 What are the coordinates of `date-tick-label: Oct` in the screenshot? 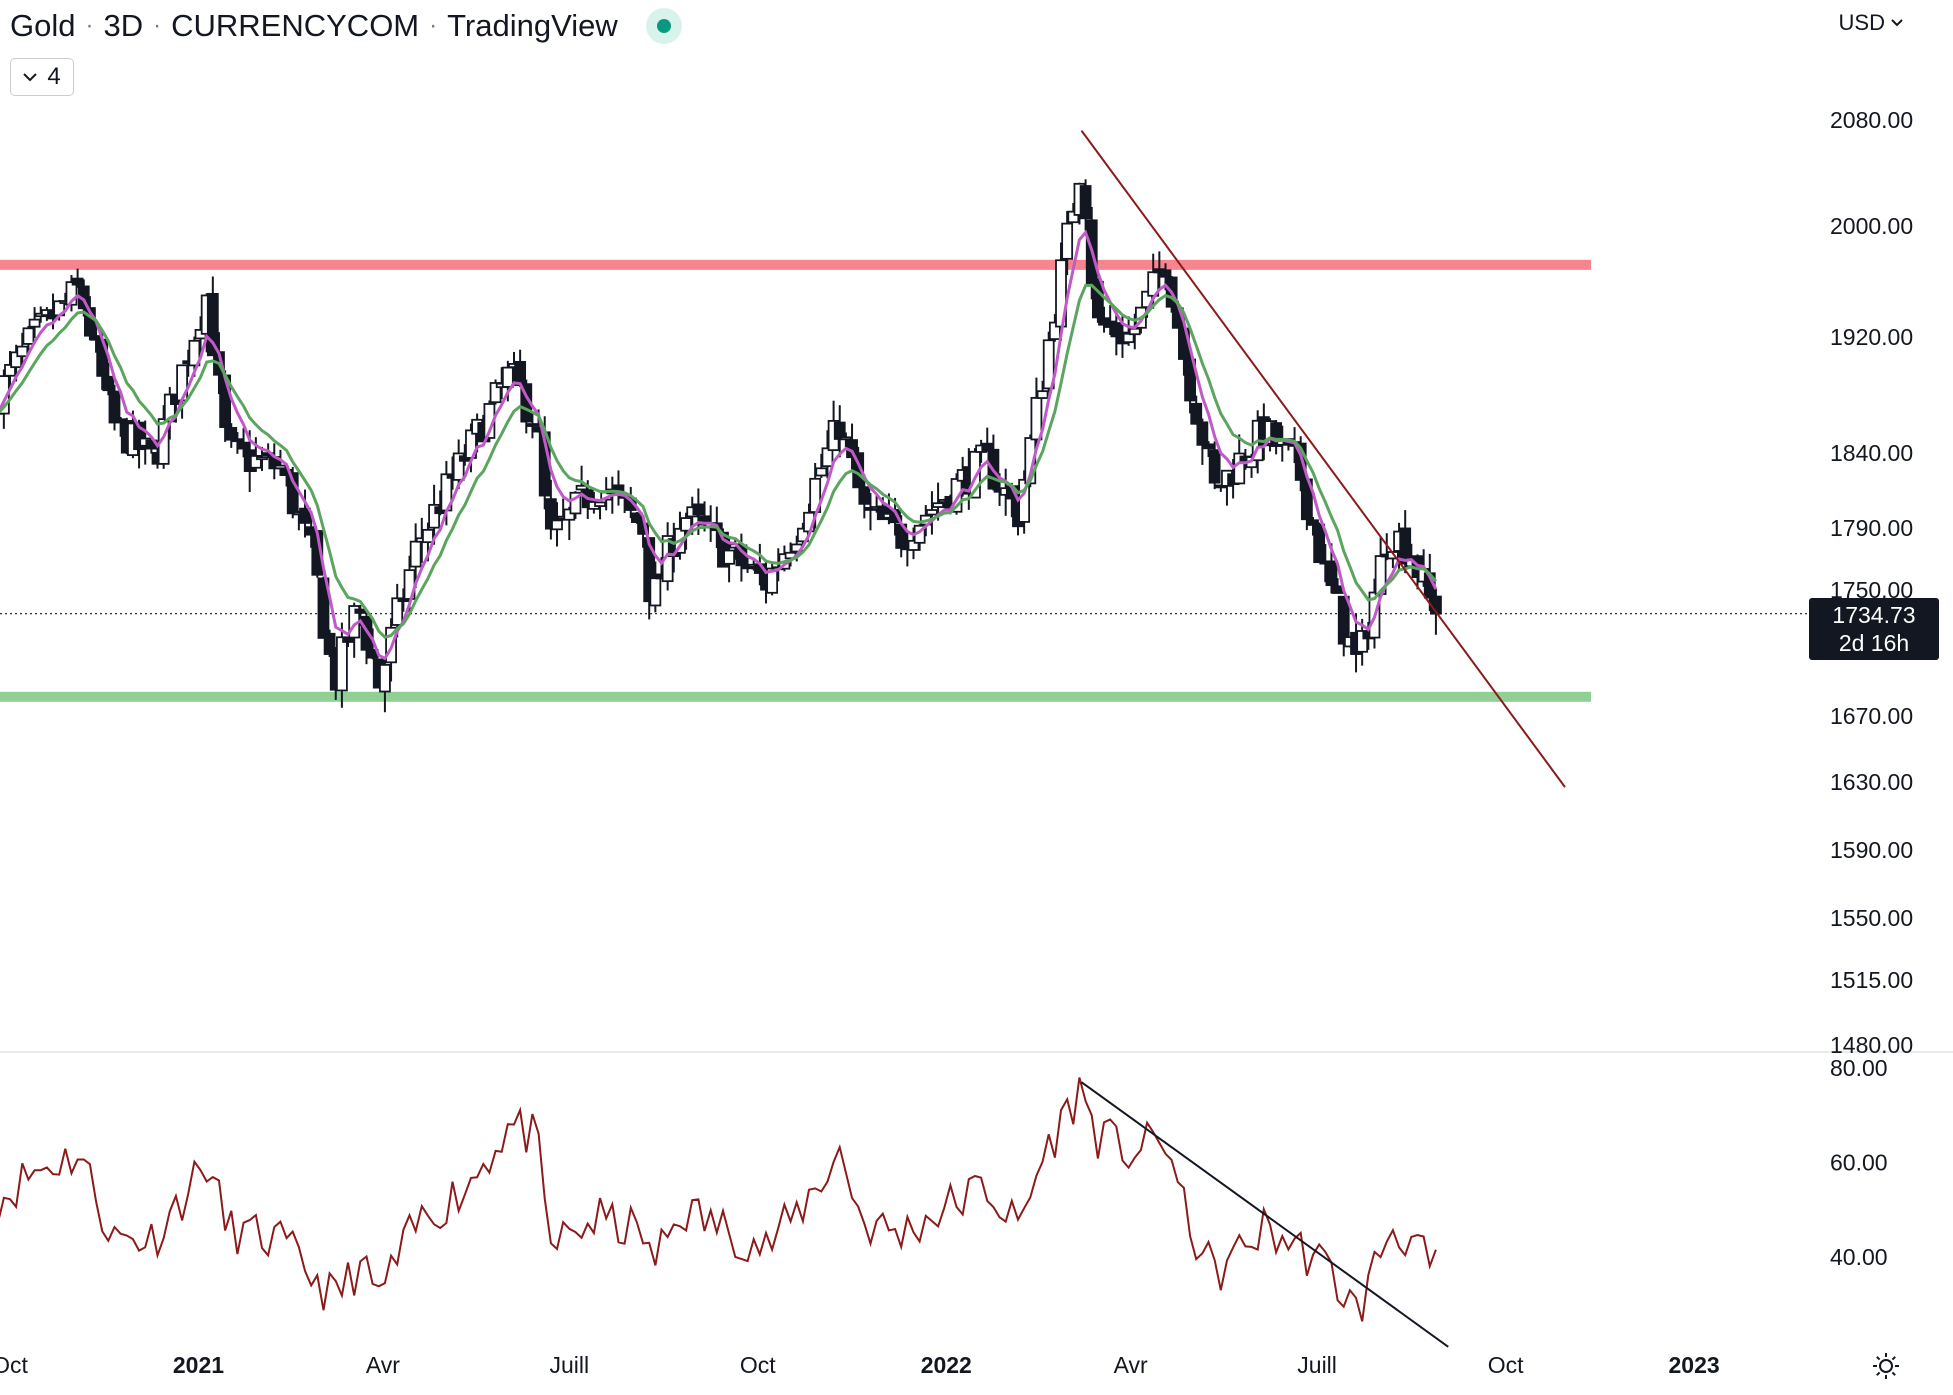 It's located at (14, 1365).